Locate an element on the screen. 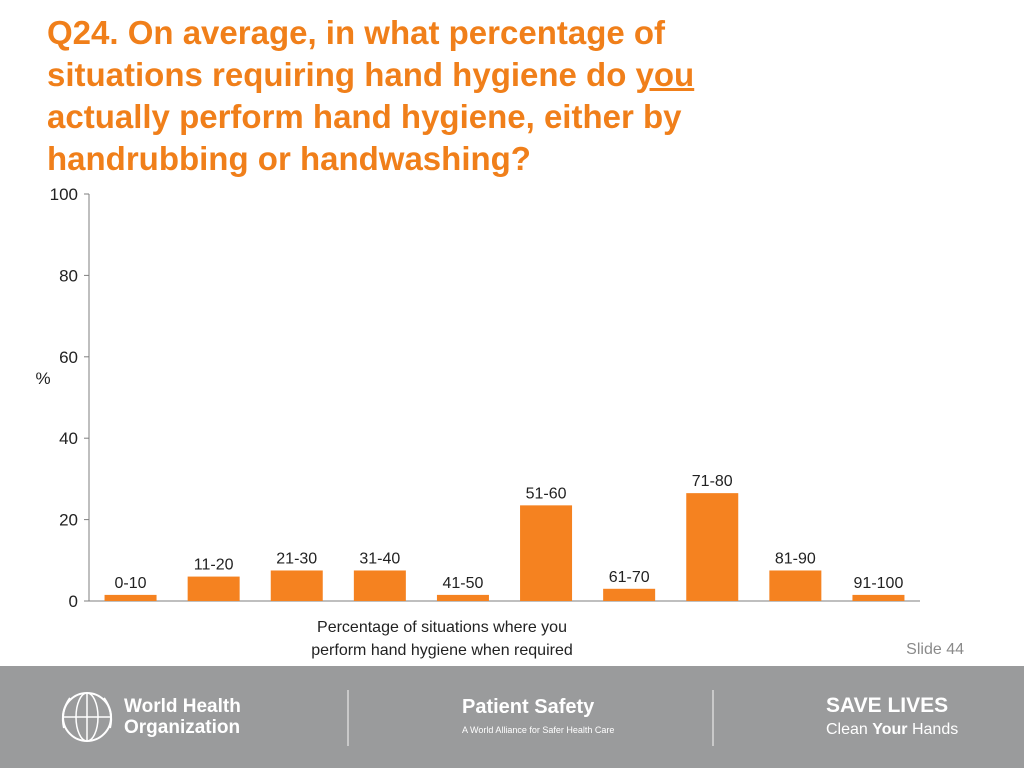 This screenshot has width=1024, height=768. bar-data-label: 71-80 is located at coordinates (712, 481).